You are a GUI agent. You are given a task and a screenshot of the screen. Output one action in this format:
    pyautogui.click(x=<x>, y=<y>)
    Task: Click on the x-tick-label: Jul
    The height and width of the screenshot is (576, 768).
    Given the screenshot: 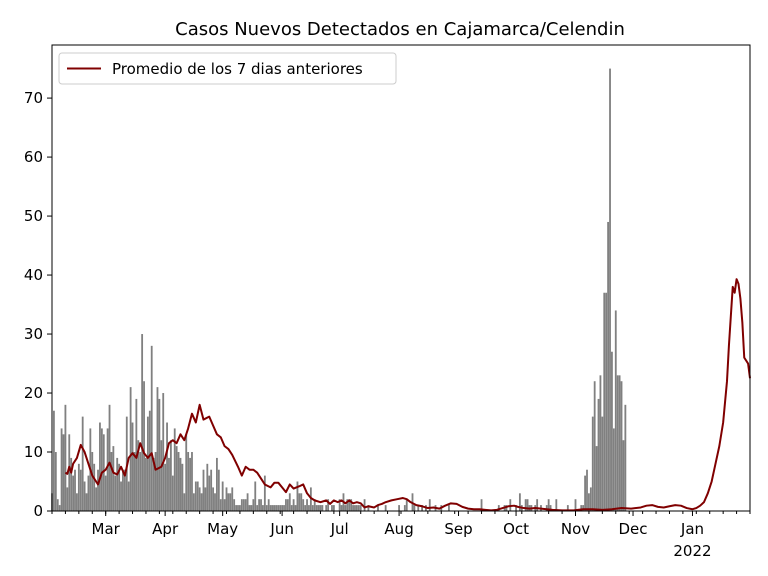 What is the action you would take?
    pyautogui.click(x=339, y=529)
    